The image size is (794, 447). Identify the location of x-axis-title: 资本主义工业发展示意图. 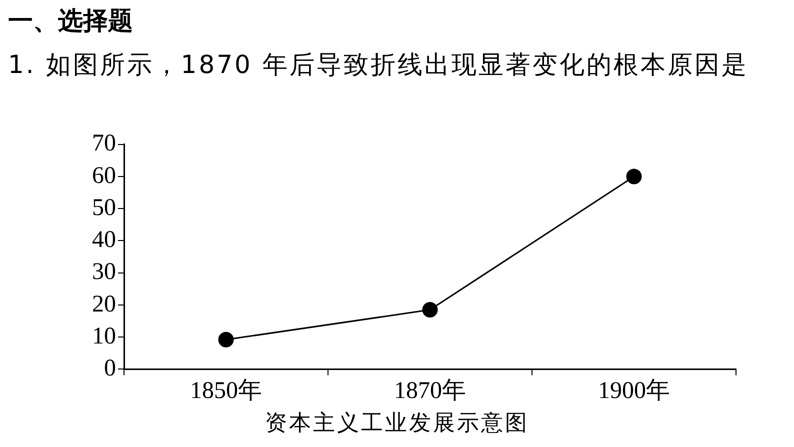
(397, 423).